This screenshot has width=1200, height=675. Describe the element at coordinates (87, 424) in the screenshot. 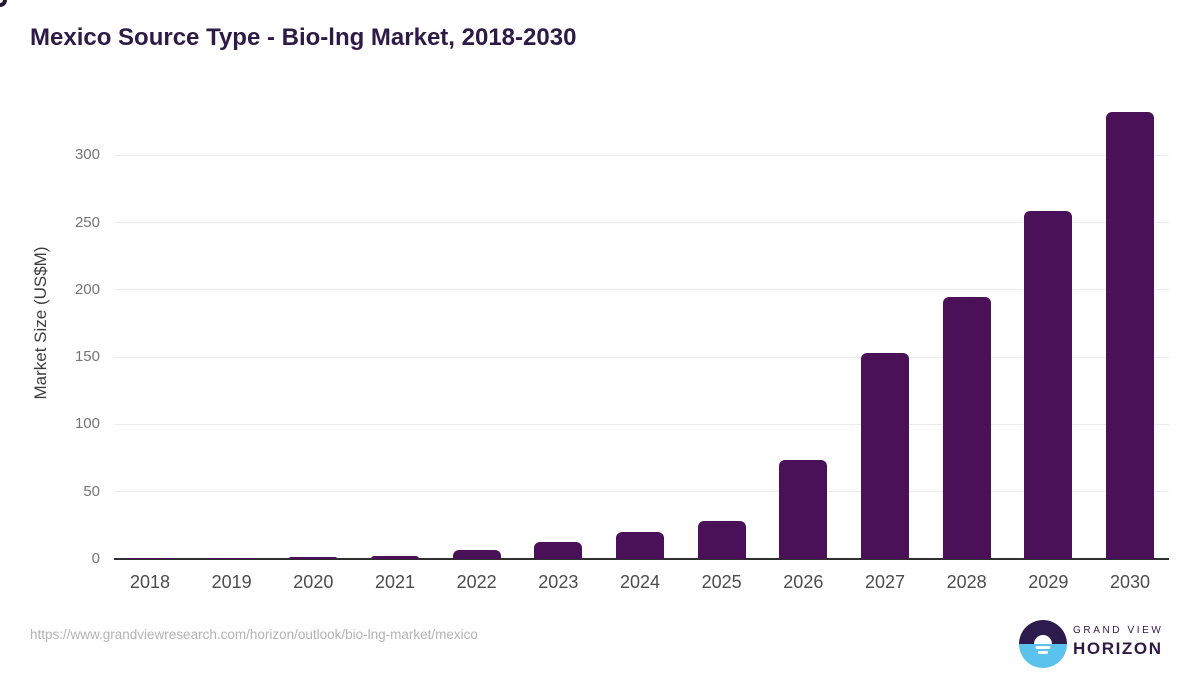

I see `y-tick-label-100: 100` at that location.